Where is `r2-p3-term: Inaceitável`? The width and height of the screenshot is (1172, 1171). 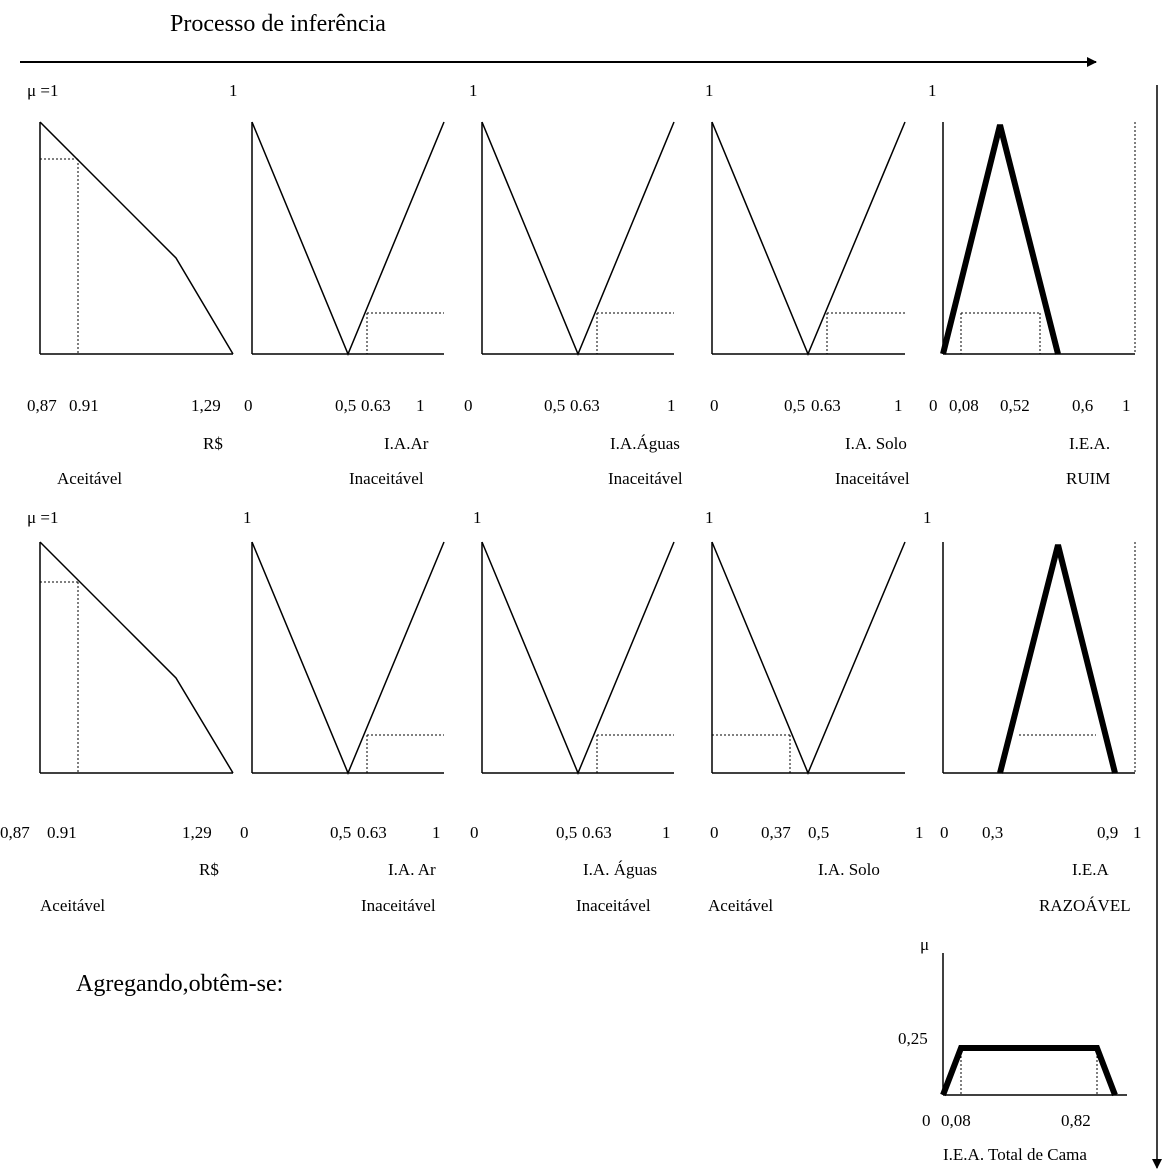
r2-p3-term: Inaceitável is located at coordinates (613, 905).